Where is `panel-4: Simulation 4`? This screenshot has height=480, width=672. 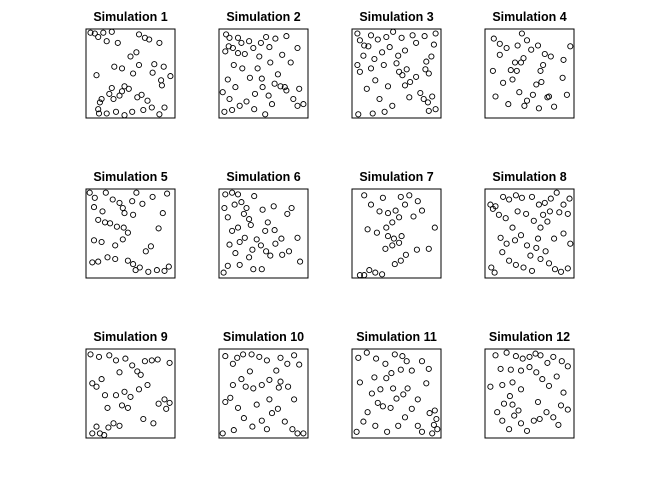 panel-4: Simulation 4 is located at coordinates (529, 64).